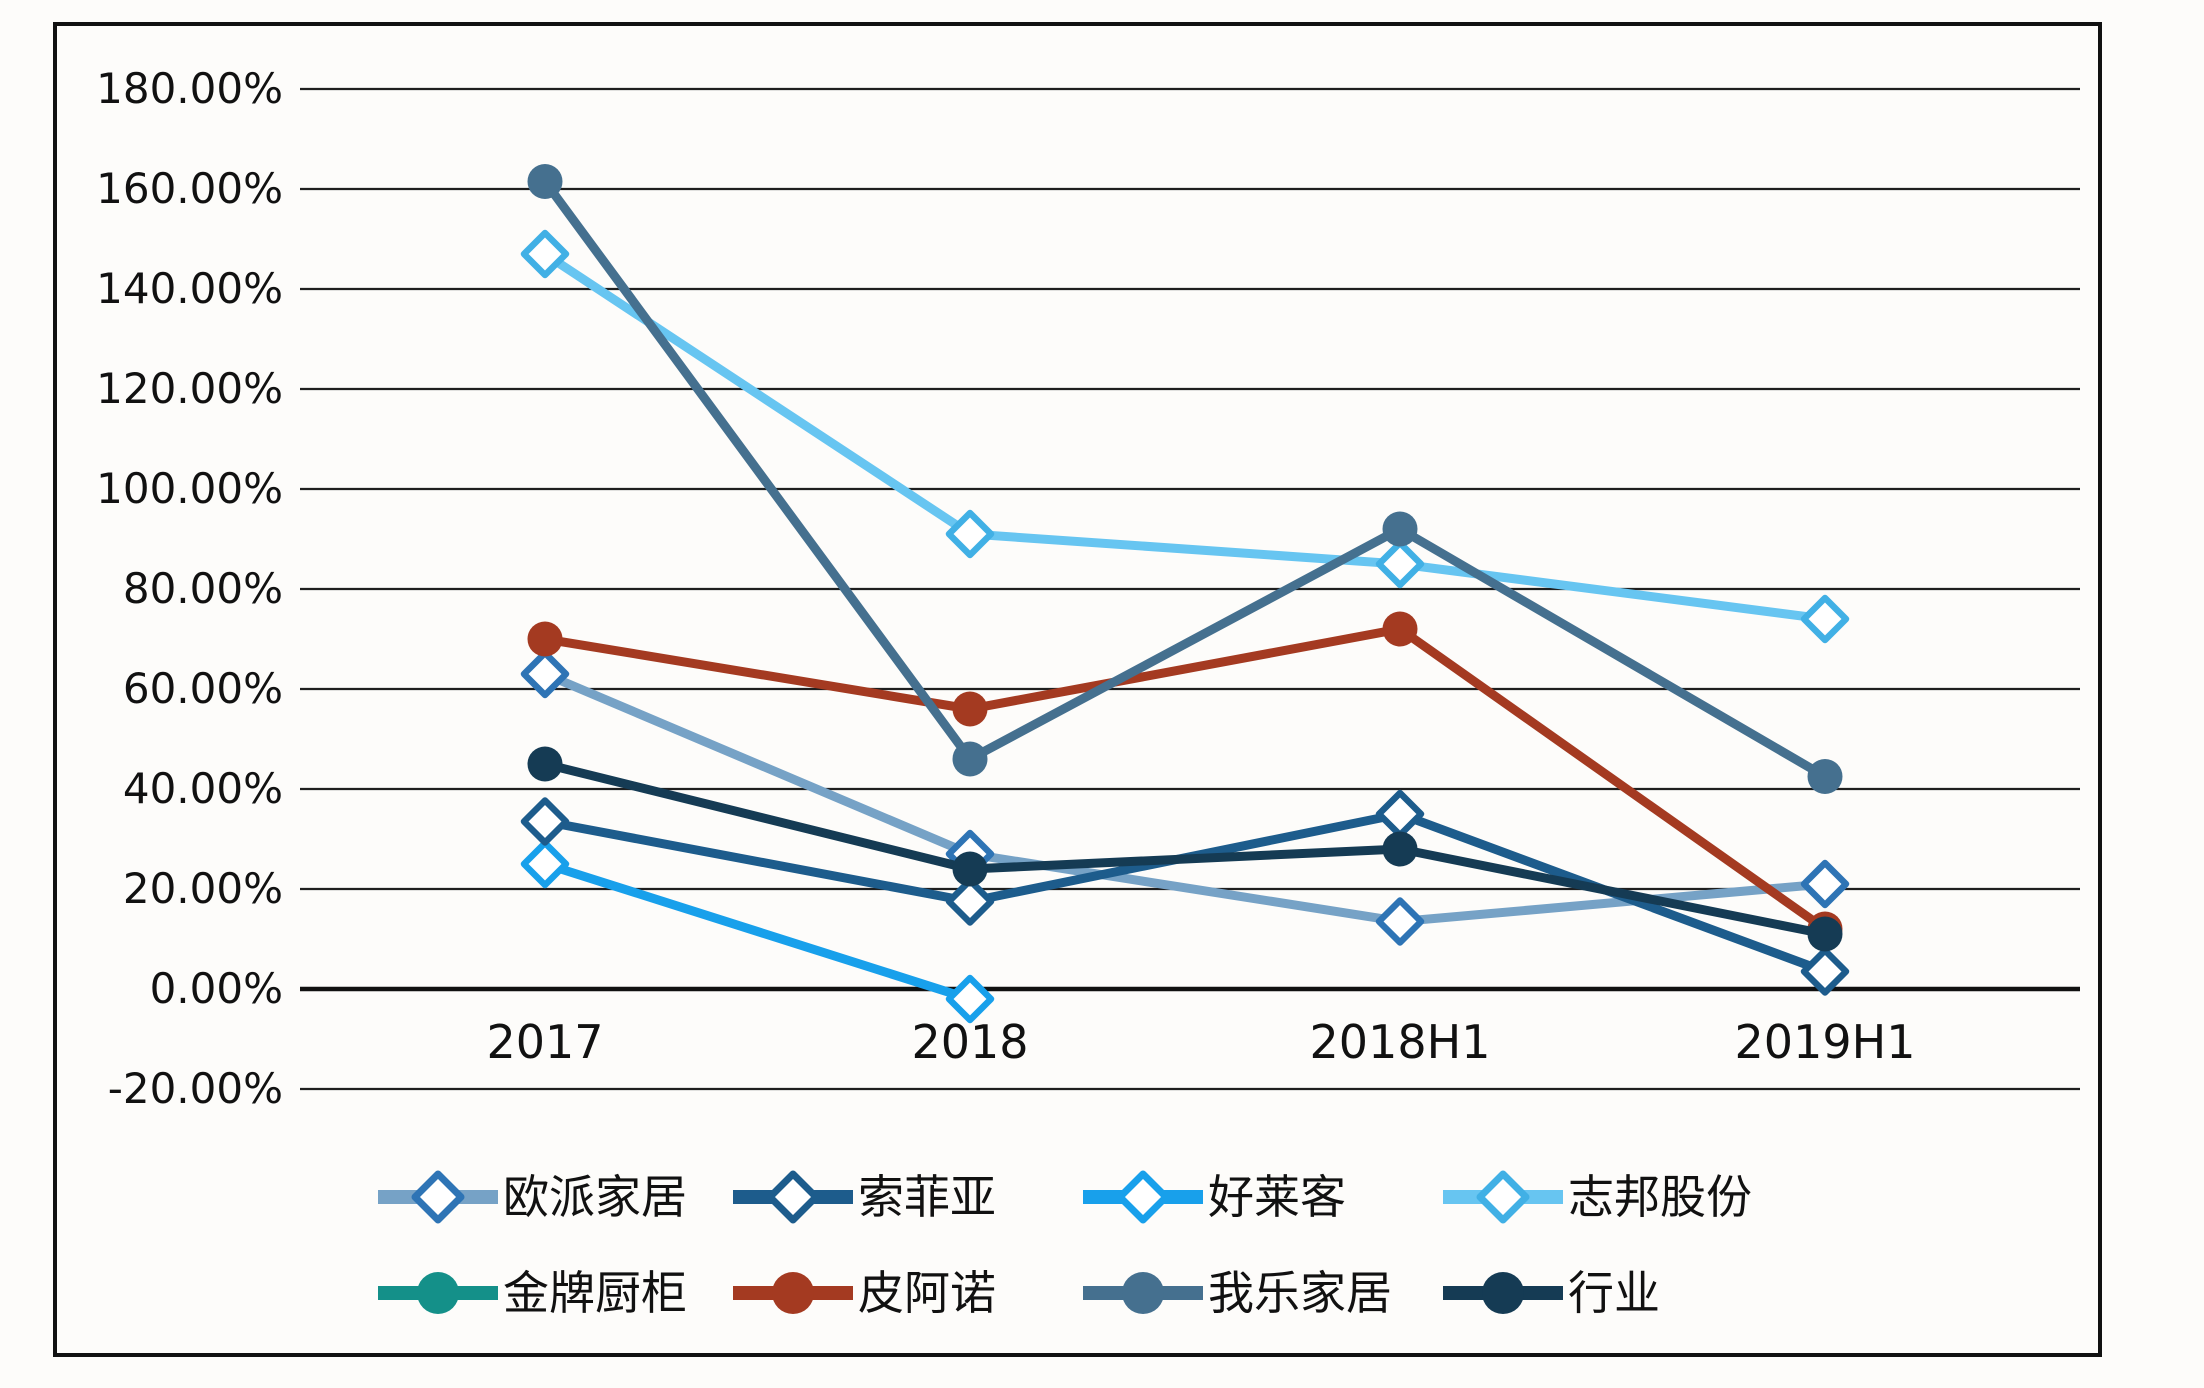 The width and height of the screenshot is (2204, 1388). I want to click on y-tick-label: 100.00%, so click(189, 488).